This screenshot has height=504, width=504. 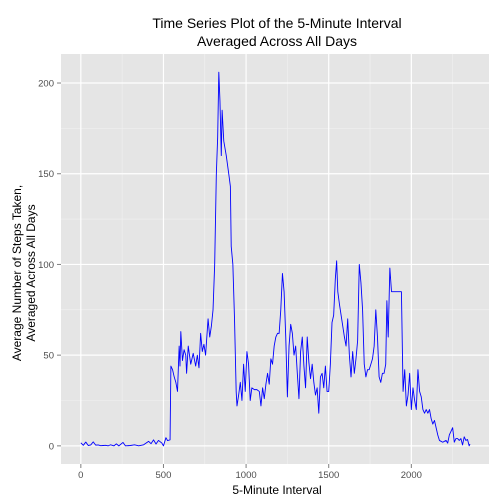 What do you see at coordinates (51, 446) in the screenshot?
I see `y-tick-label: 0` at bounding box center [51, 446].